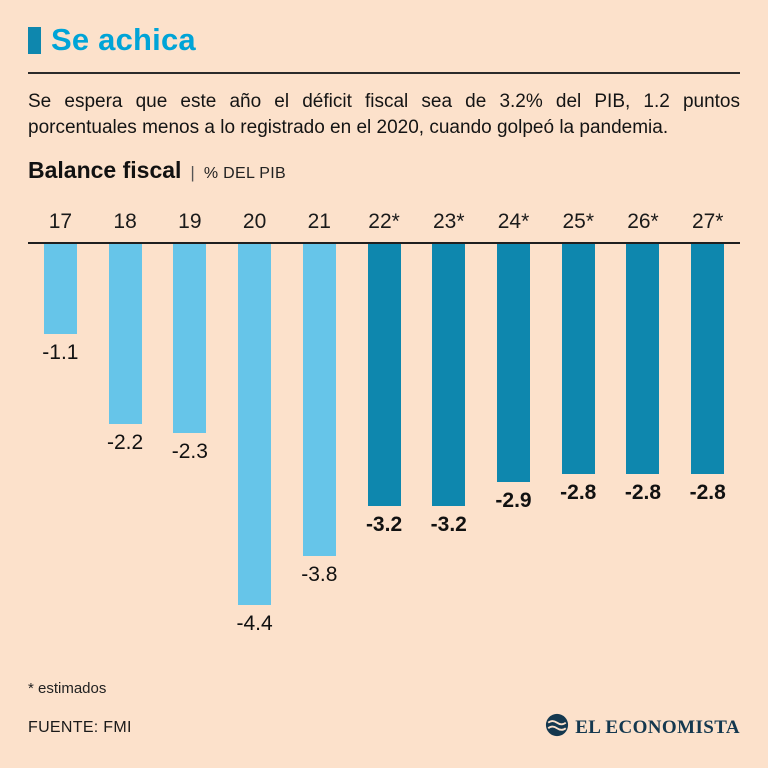 This screenshot has width=768, height=768. What do you see at coordinates (34, 40) in the screenshot?
I see `accent-square` at bounding box center [34, 40].